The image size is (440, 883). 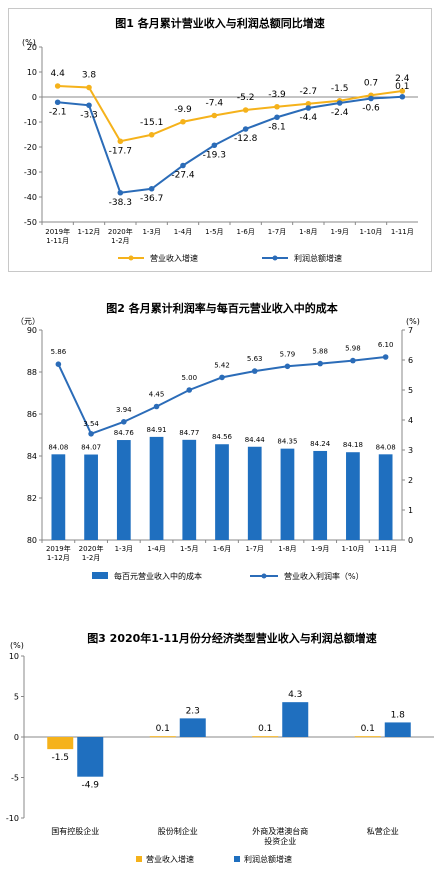 I want to click on chart1-x-tick-label: 1-4月, so click(x=183, y=232).